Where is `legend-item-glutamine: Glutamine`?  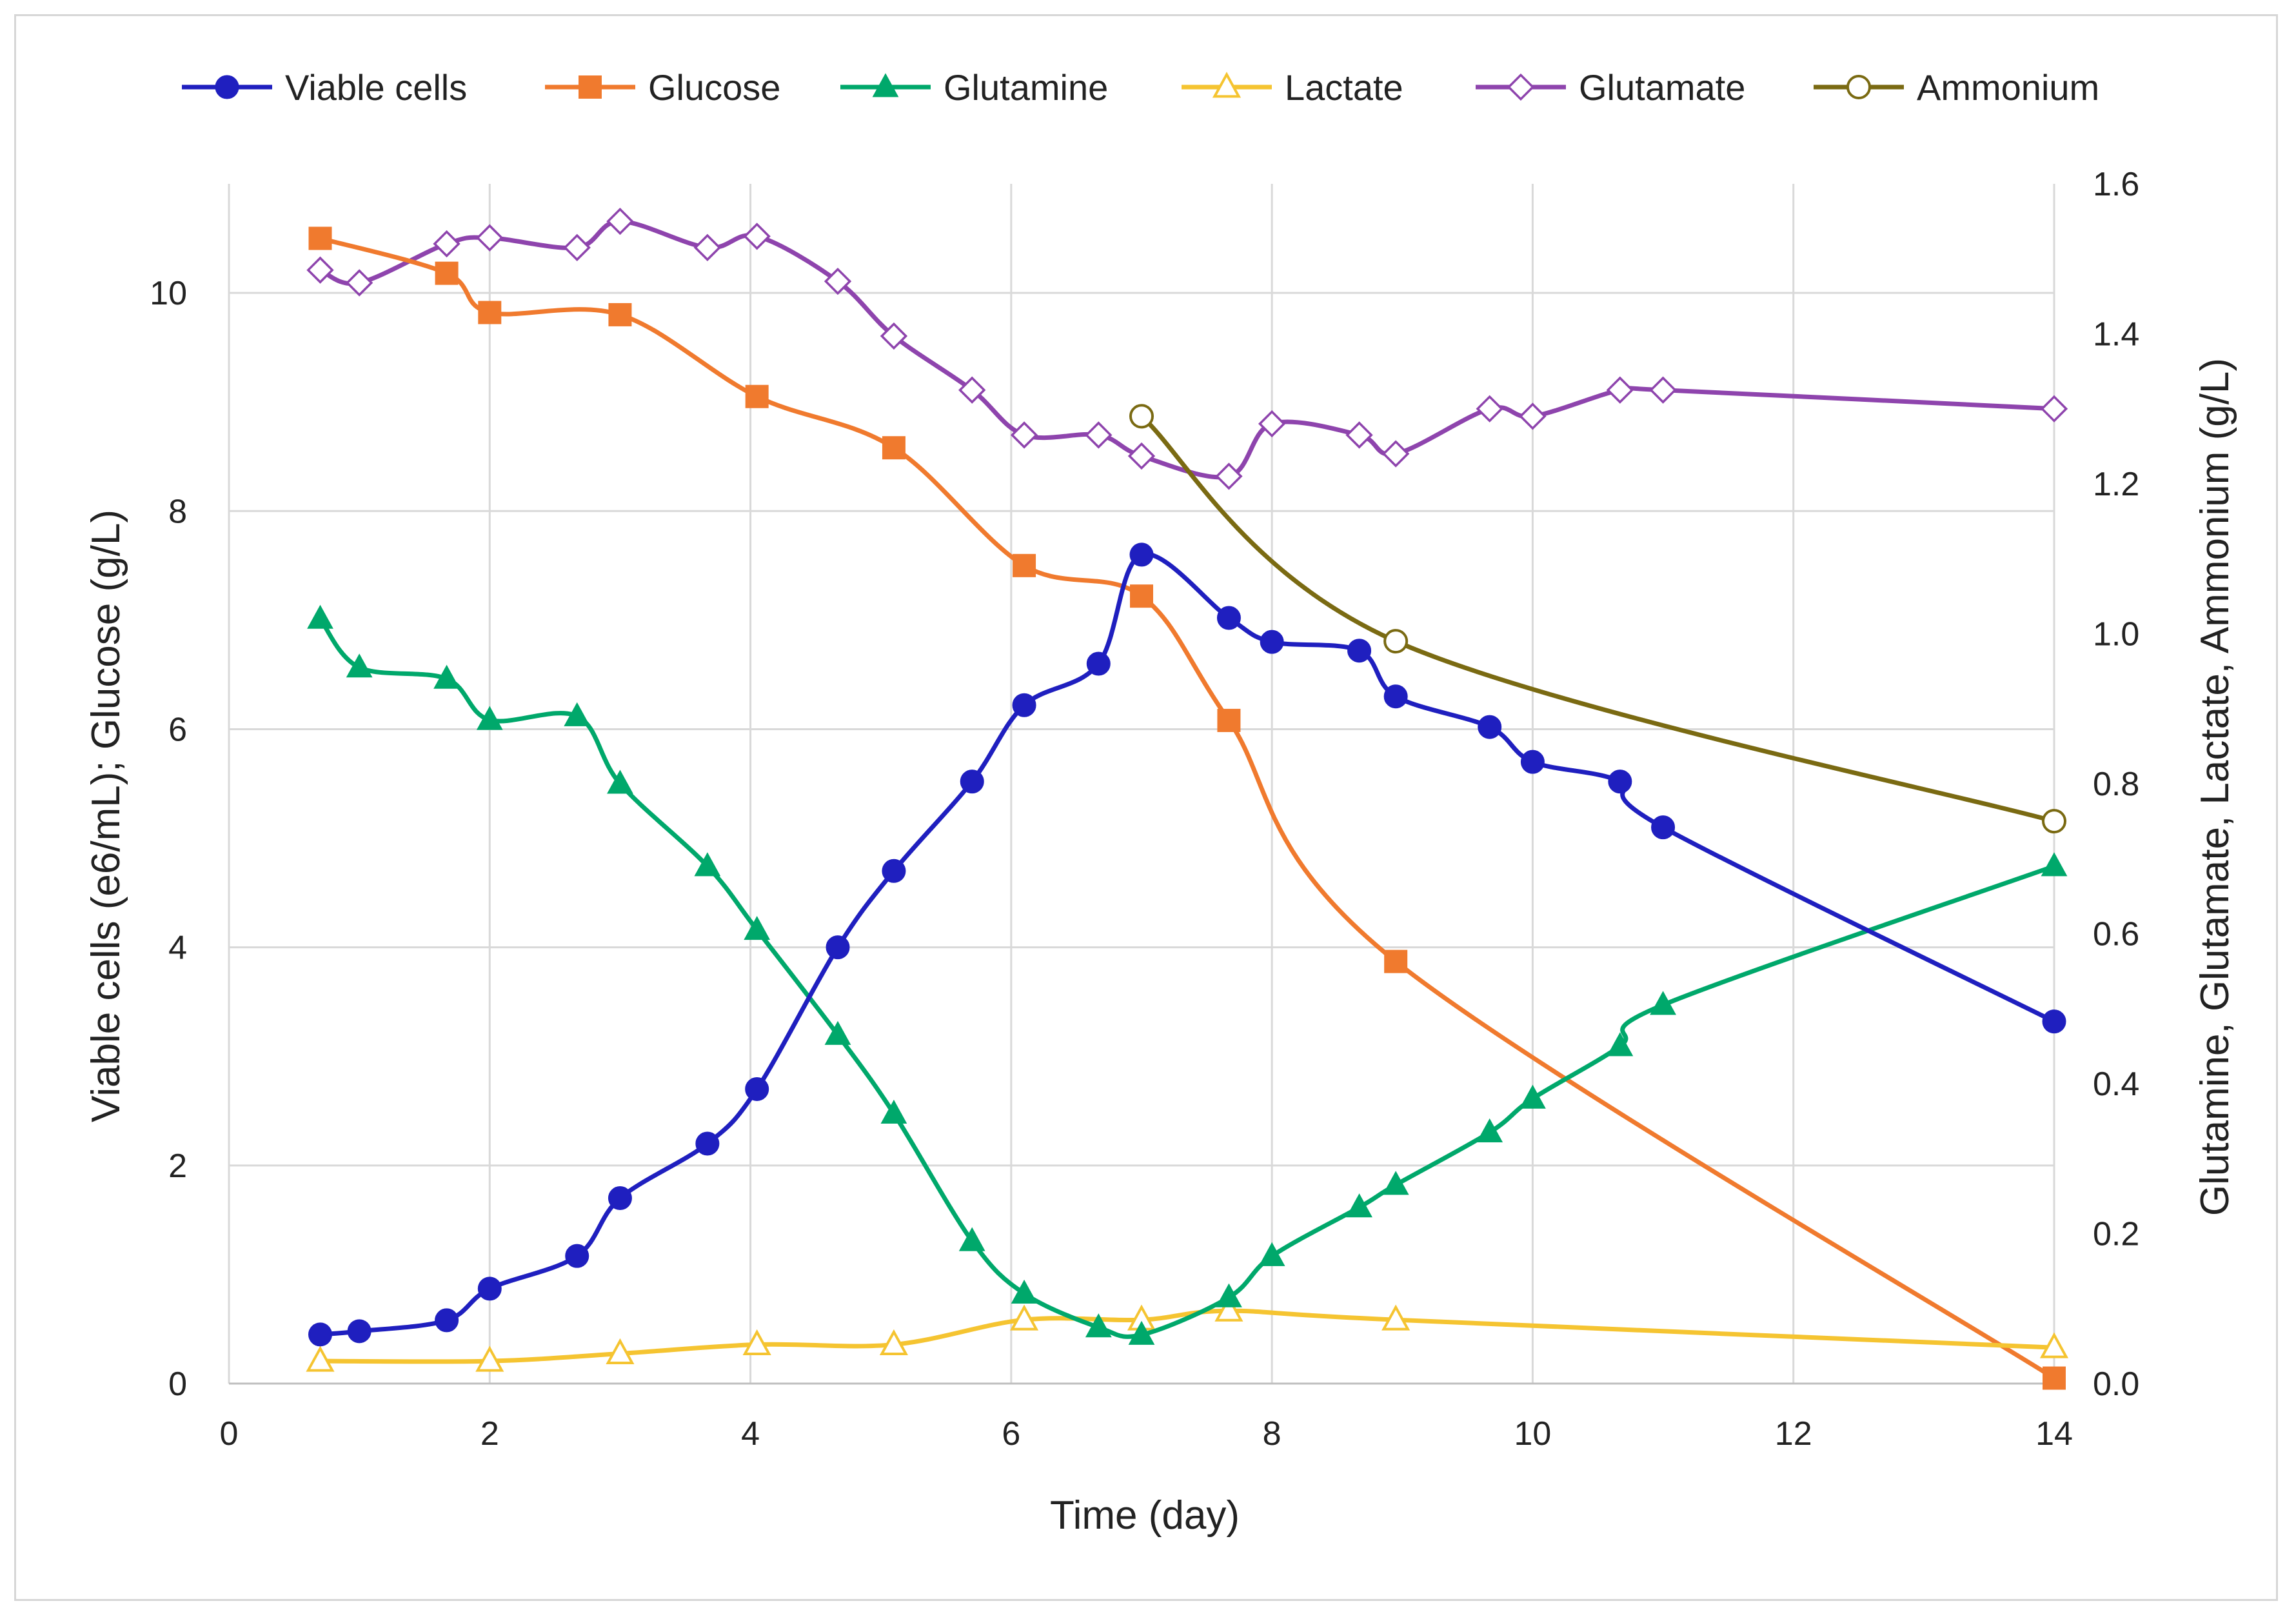
legend-item-glutamine: Glutamine is located at coordinates (974, 87).